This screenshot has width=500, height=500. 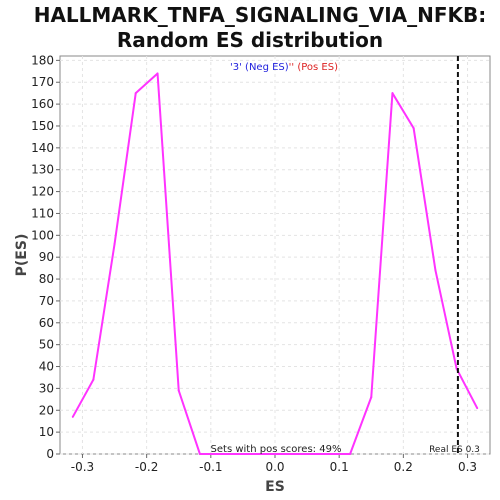 What do you see at coordinates (259, 67) in the screenshot?
I see `legend-neg-es: '3' (Neg ES)` at bounding box center [259, 67].